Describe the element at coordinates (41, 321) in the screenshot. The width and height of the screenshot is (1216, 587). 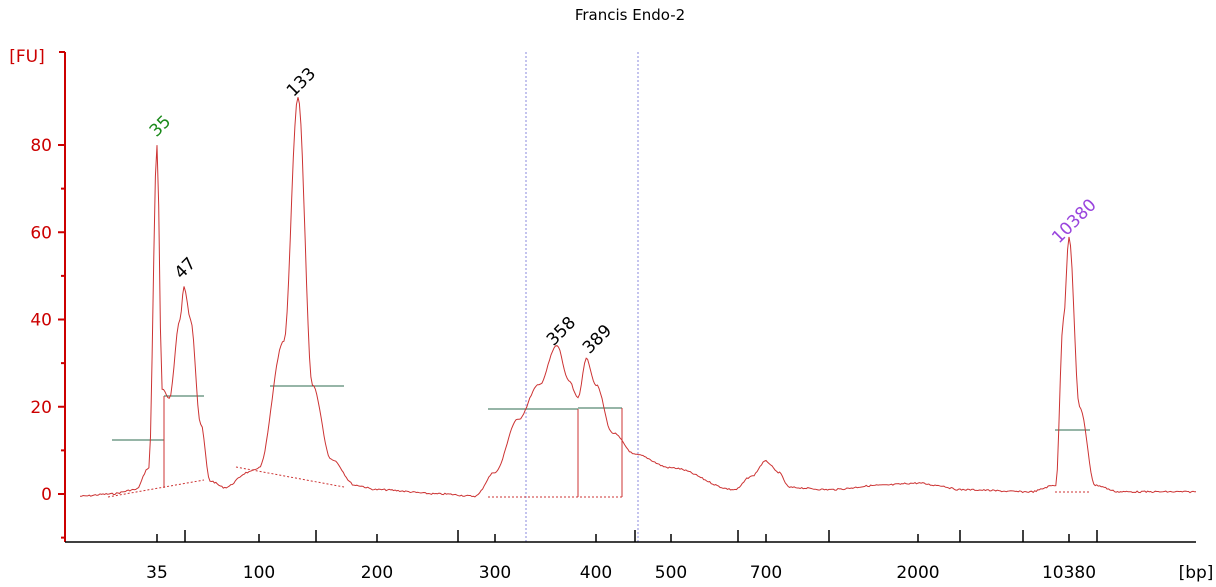
I see `y-tick-label: 40` at that location.